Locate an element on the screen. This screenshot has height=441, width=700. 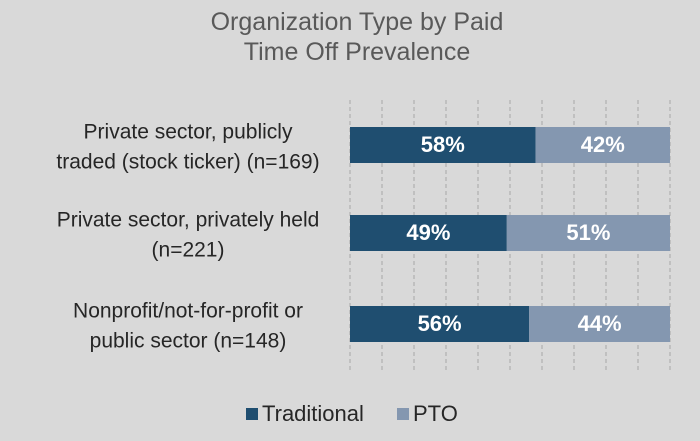
data-label: 58% is located at coordinates (443, 144).